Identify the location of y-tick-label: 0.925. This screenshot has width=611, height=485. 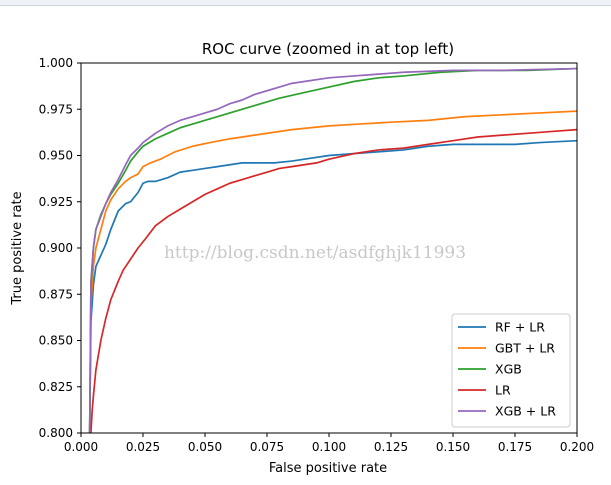
(56, 202).